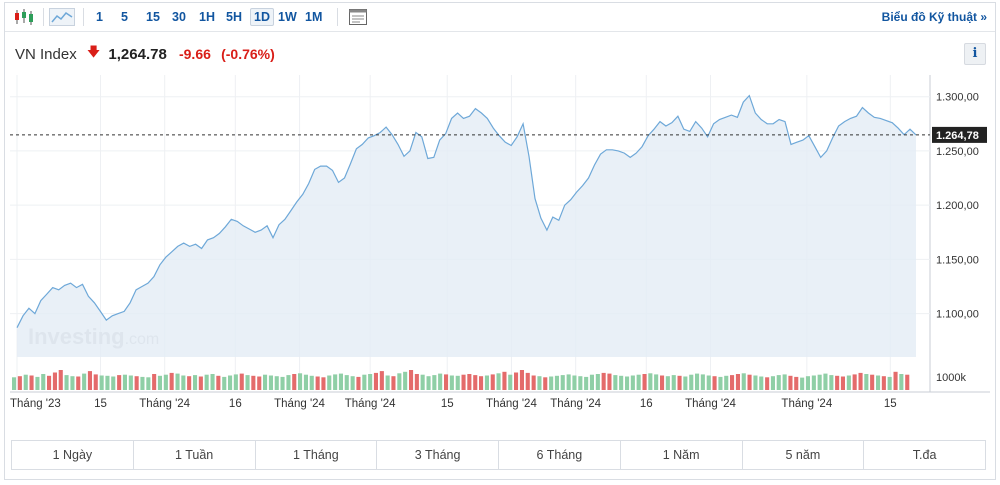 This screenshot has height=485, width=1000. What do you see at coordinates (207, 17) in the screenshot?
I see `interval-1h: 1H` at bounding box center [207, 17].